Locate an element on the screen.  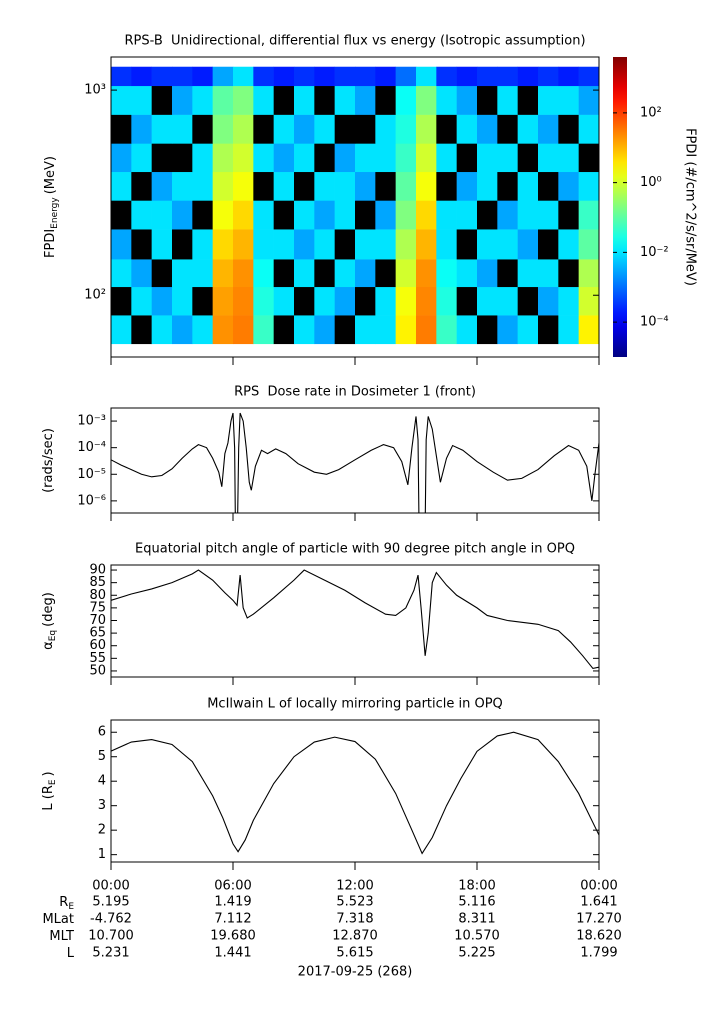
label-text: L (R is located at coordinates (48, 797).